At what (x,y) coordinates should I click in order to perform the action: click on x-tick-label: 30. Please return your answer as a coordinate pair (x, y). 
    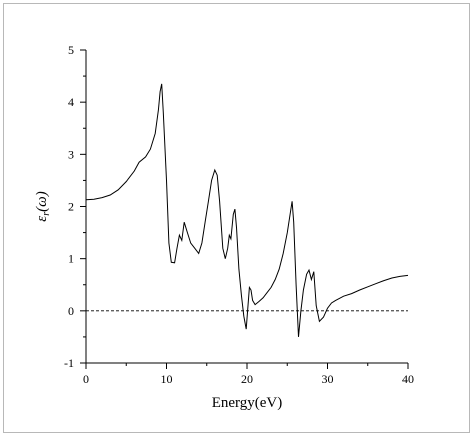
    Looking at the image, I should click on (328, 379).